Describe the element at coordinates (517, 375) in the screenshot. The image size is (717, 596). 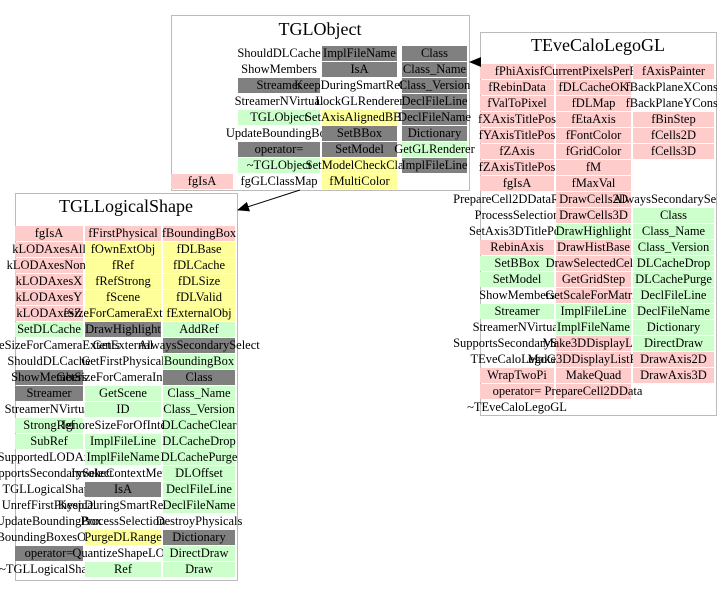
I see `member-name: WrapTwoPi` at that location.